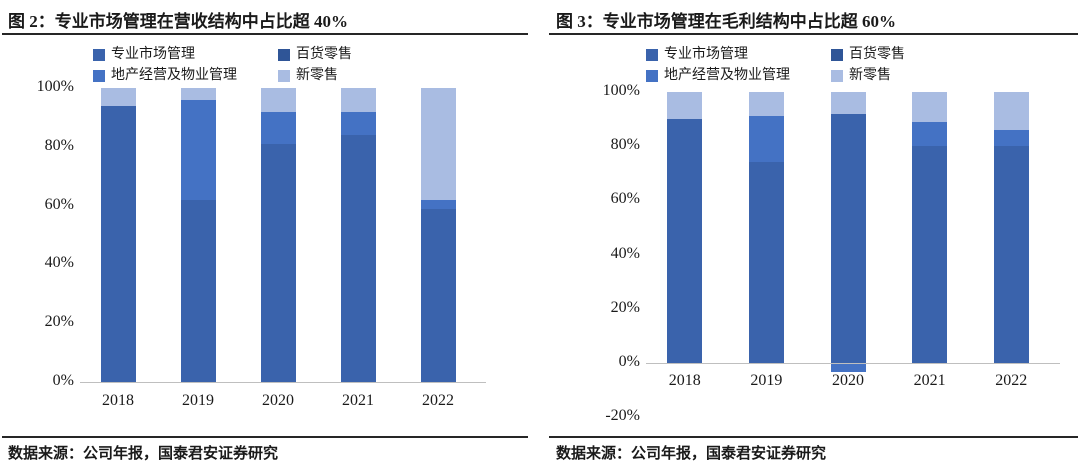  Describe the element at coordinates (178, 21) in the screenshot. I see `figure2-title: 图 2：专业市场管理在营收结构中占比超 40%` at that location.